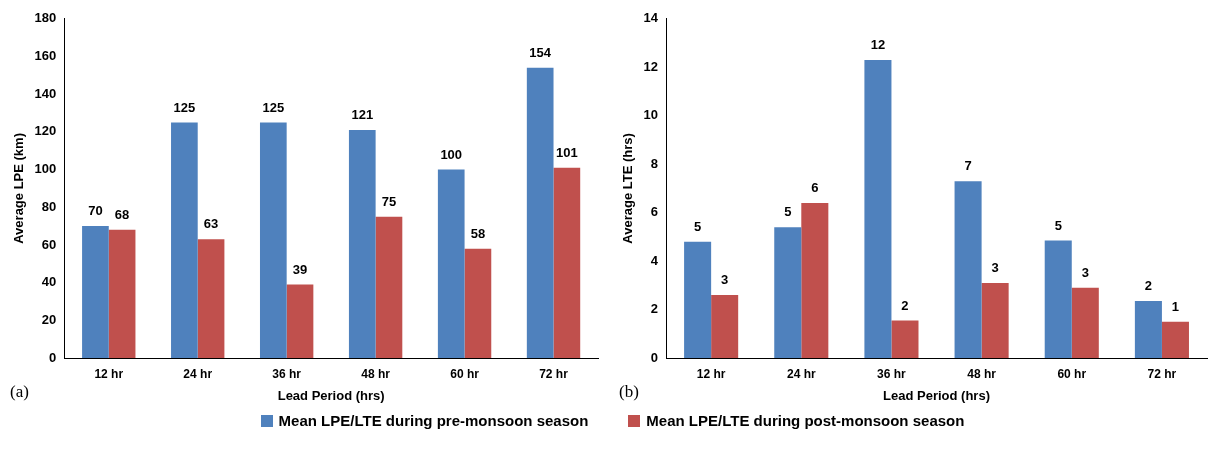 The height and width of the screenshot is (455, 1225). Describe the element at coordinates (211, 224) in the screenshot. I see `data-label: 63` at that location.